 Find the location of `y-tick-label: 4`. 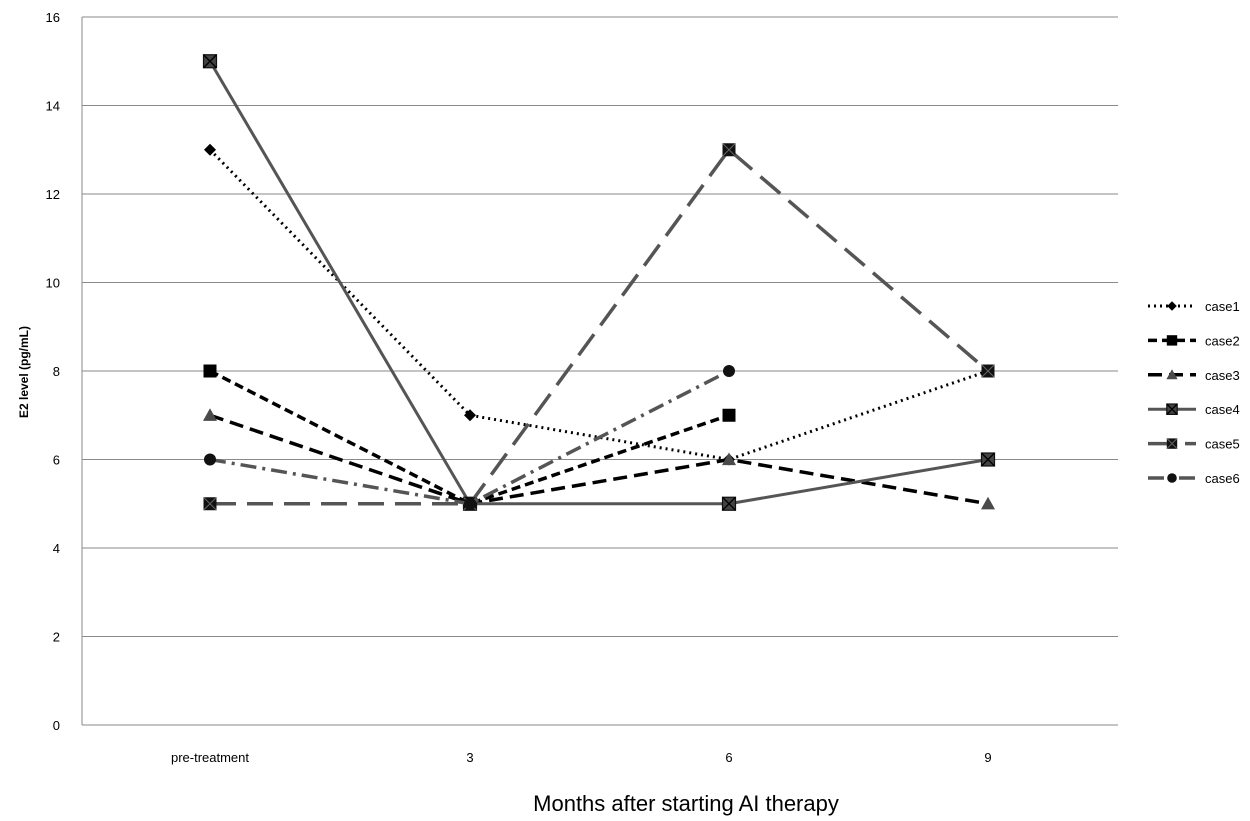

y-tick-label: 4 is located at coordinates (56, 548).